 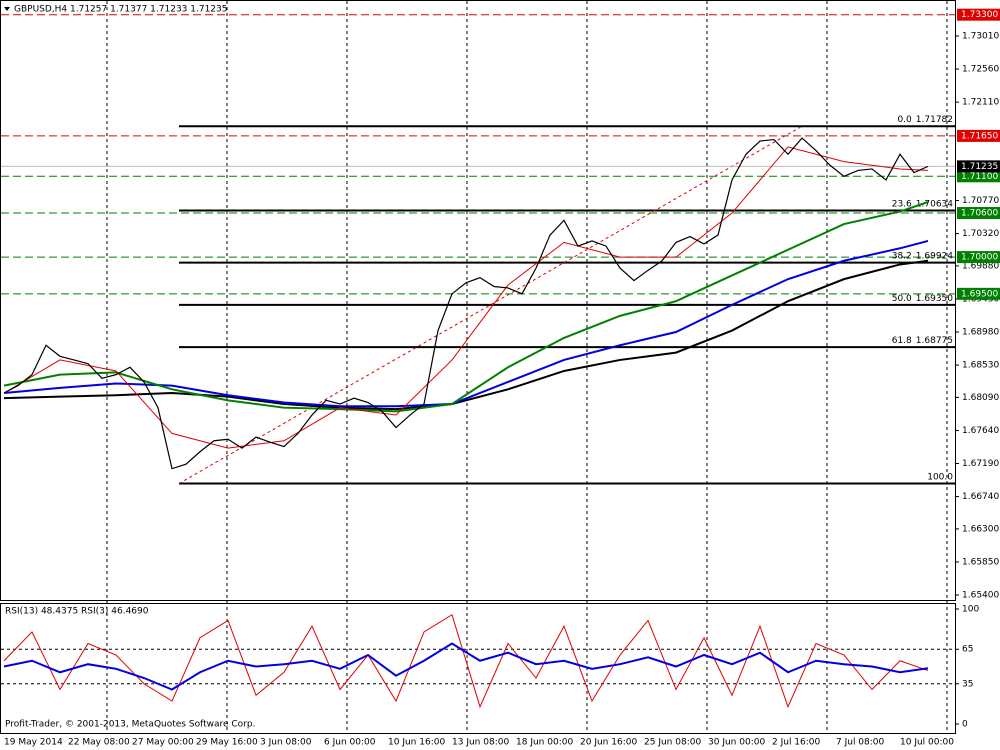 I want to click on x-tick-label: 13 Jun 08:00, so click(x=480, y=743).